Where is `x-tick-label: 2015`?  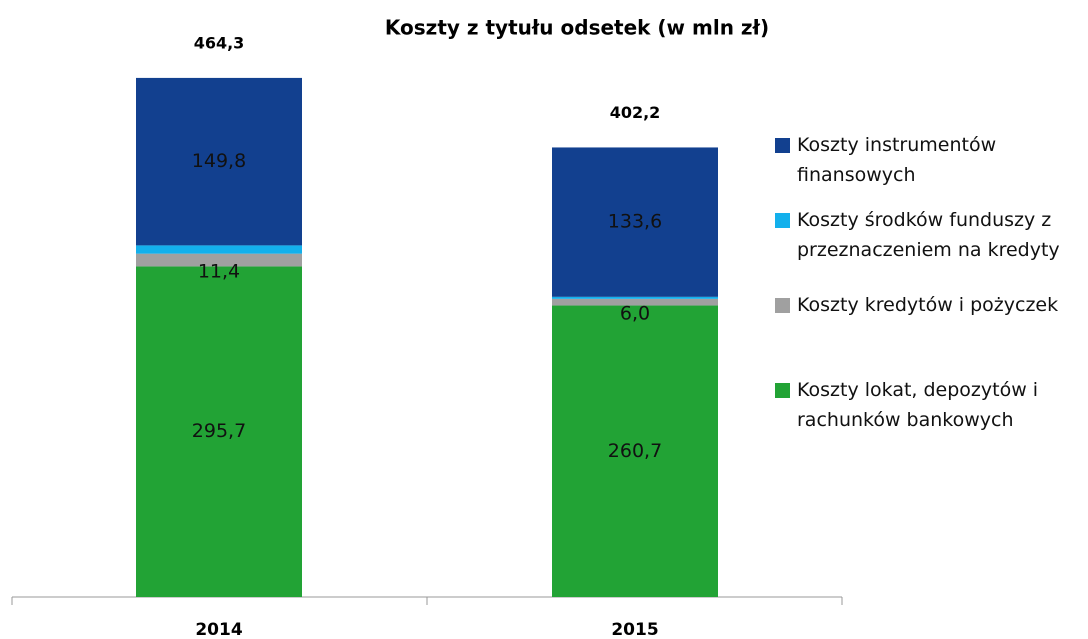 x-tick-label: 2015 is located at coordinates (634, 629).